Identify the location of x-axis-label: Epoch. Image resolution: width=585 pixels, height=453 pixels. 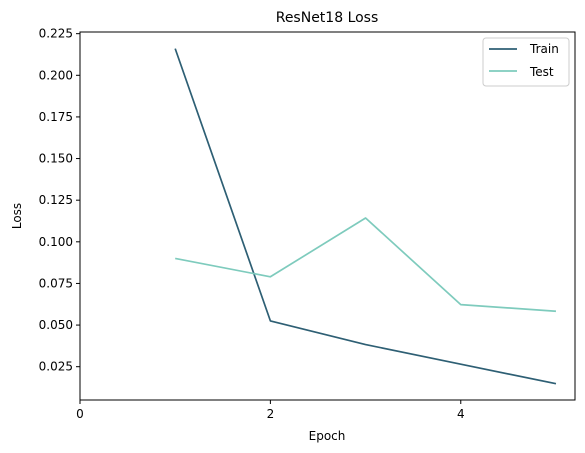
(327, 436).